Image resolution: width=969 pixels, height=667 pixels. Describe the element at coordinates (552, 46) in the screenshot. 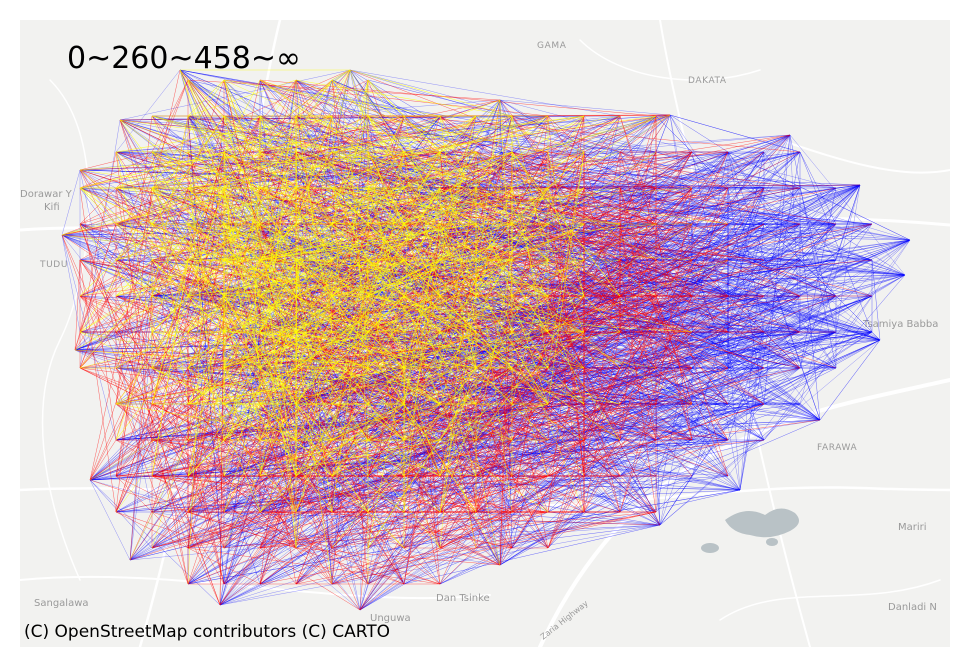

I see `place-label: GAMA` at that location.